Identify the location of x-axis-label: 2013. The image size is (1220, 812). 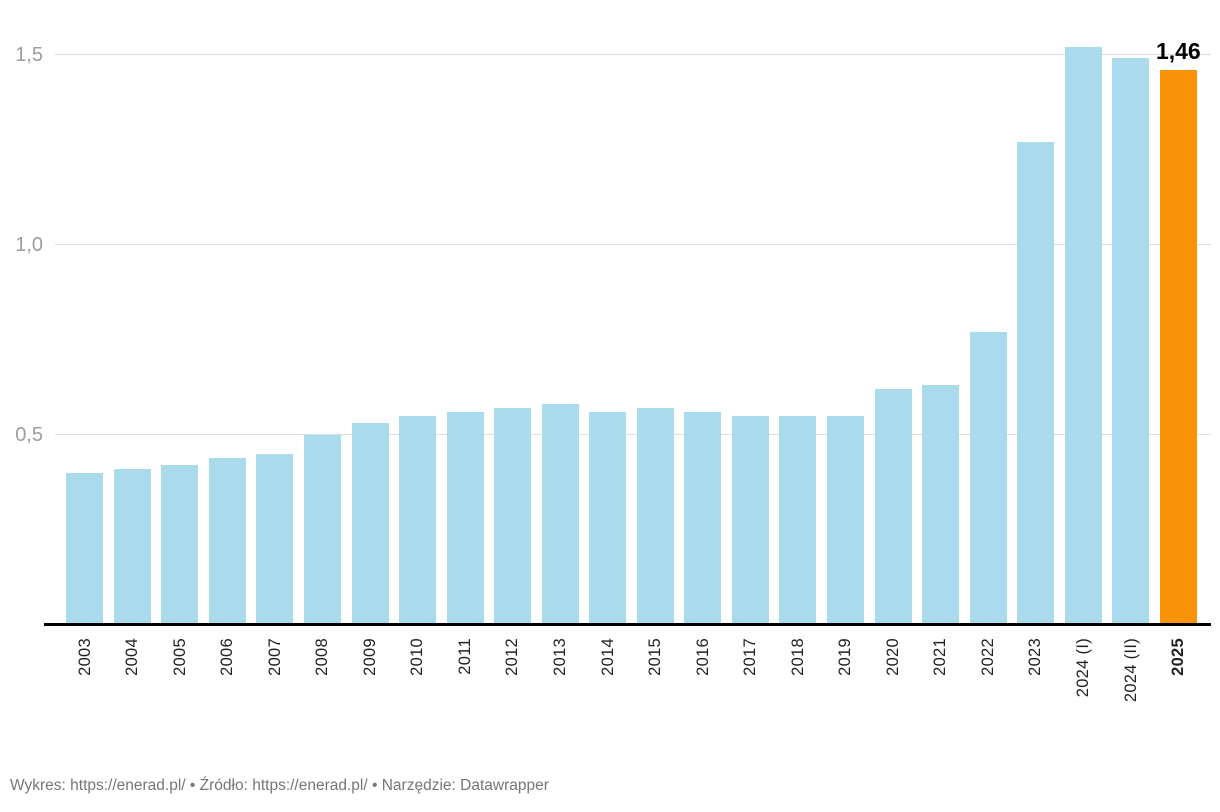
(559, 657).